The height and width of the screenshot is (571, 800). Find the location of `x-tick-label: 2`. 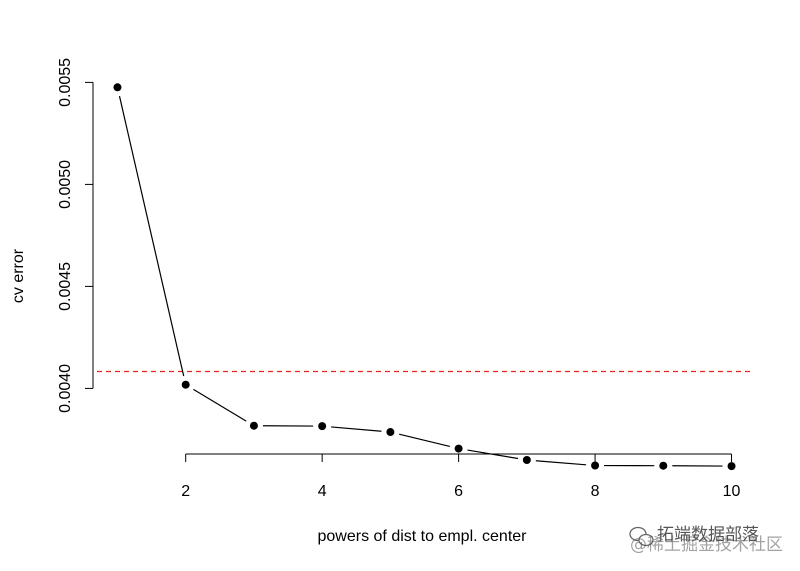

x-tick-label: 2 is located at coordinates (185, 491).